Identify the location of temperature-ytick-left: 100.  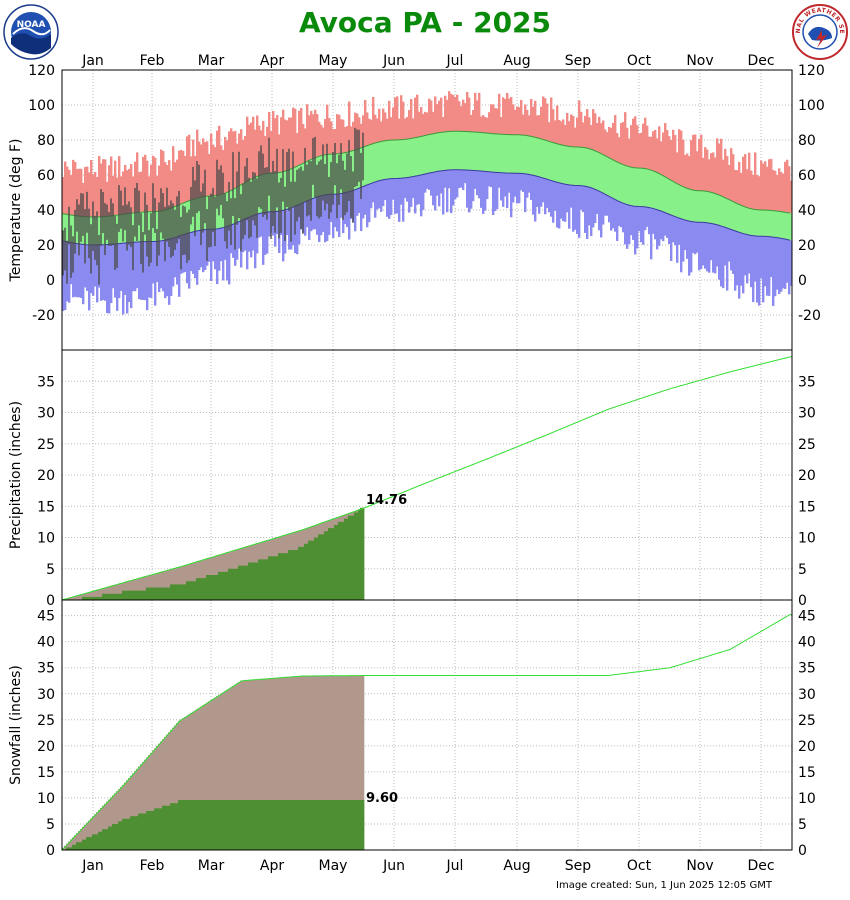
(41, 106).